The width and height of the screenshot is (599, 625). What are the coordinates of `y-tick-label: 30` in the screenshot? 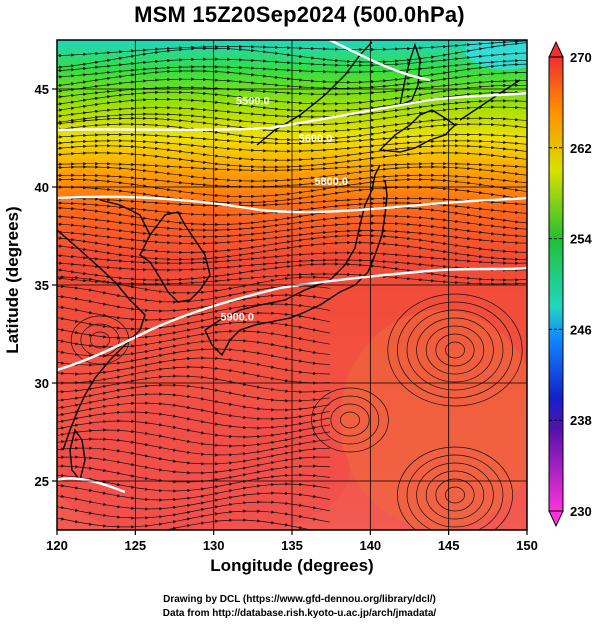 It's located at (42, 383).